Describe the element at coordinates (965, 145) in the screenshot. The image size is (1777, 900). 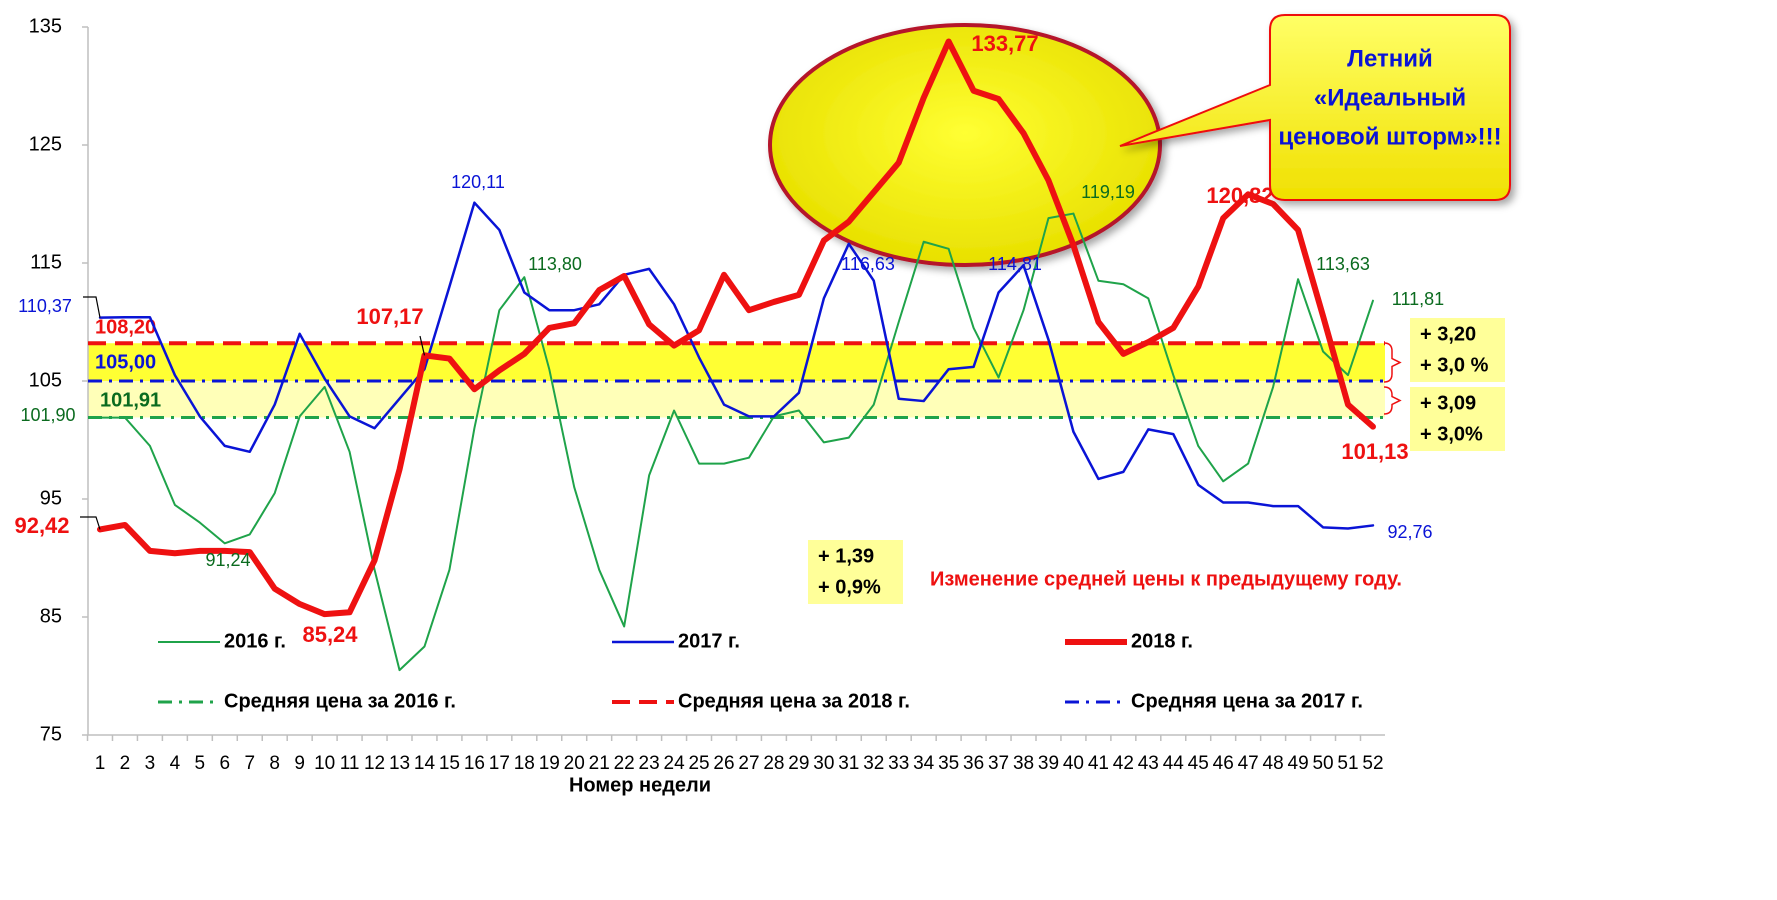
I see `highlight-ellipse` at that location.